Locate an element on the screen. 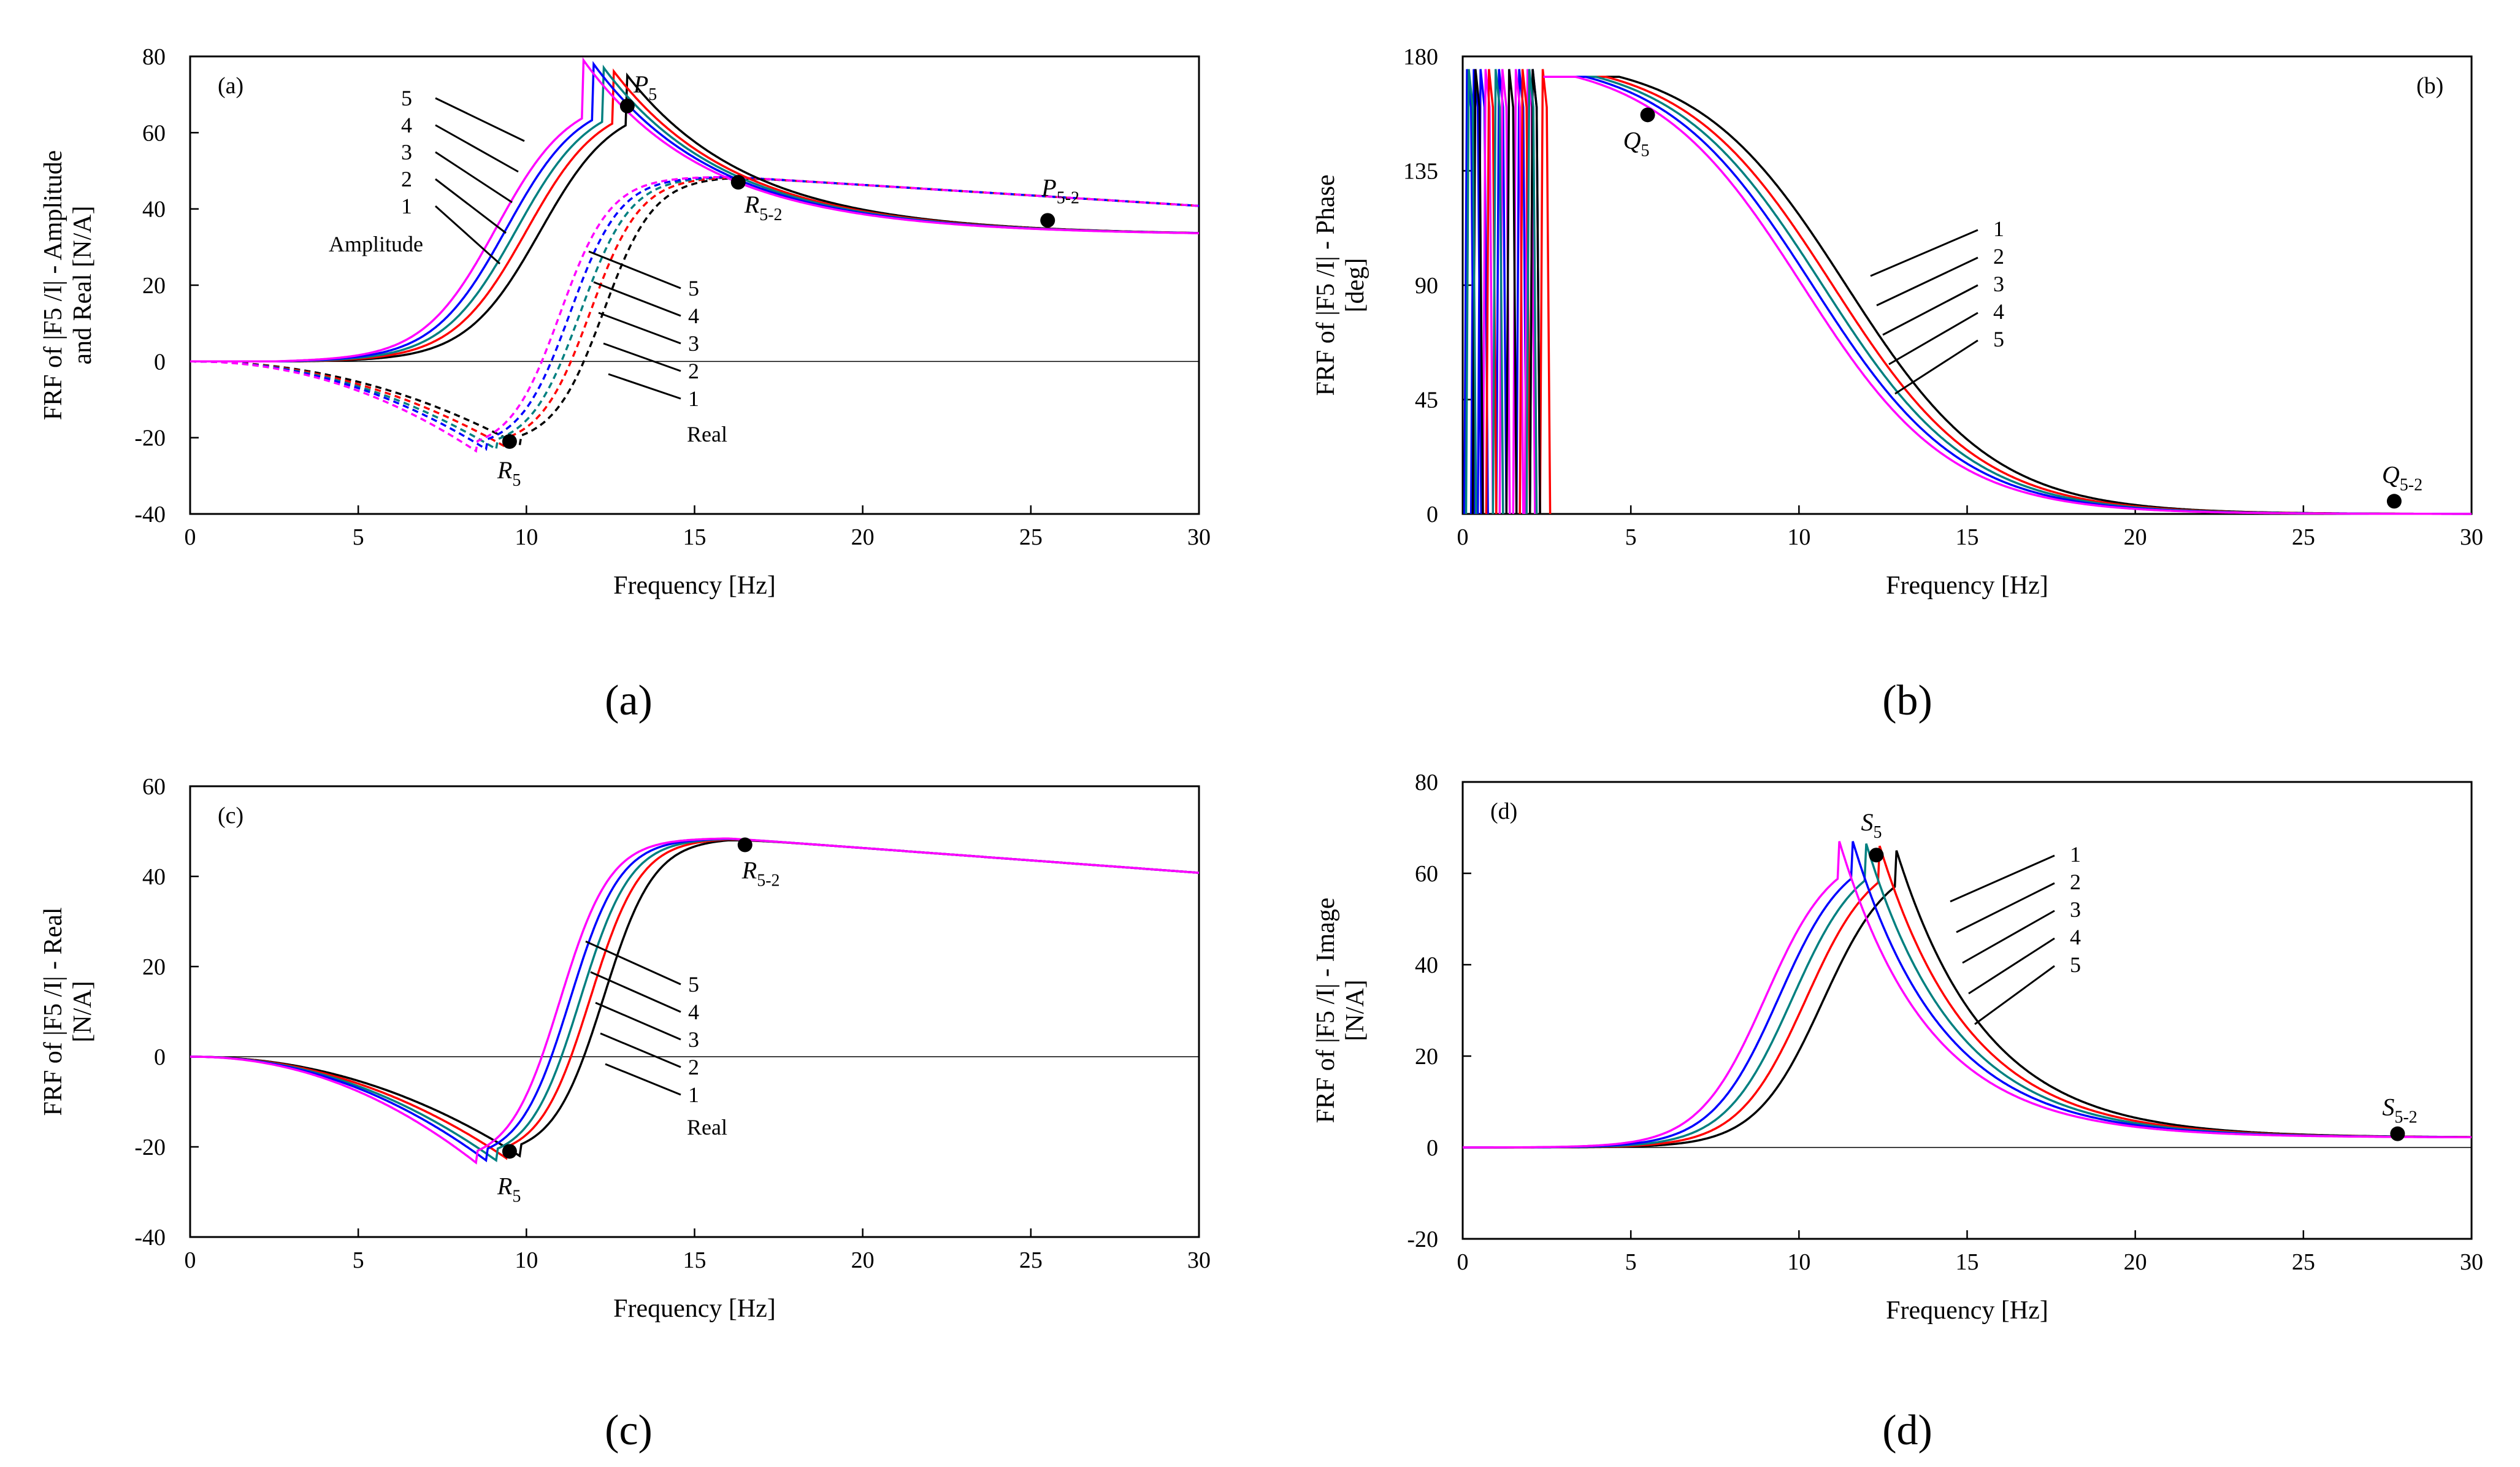 Image resolution: width=2520 pixels, height=1467 pixels. plot-frame-b is located at coordinates (1967, 285).